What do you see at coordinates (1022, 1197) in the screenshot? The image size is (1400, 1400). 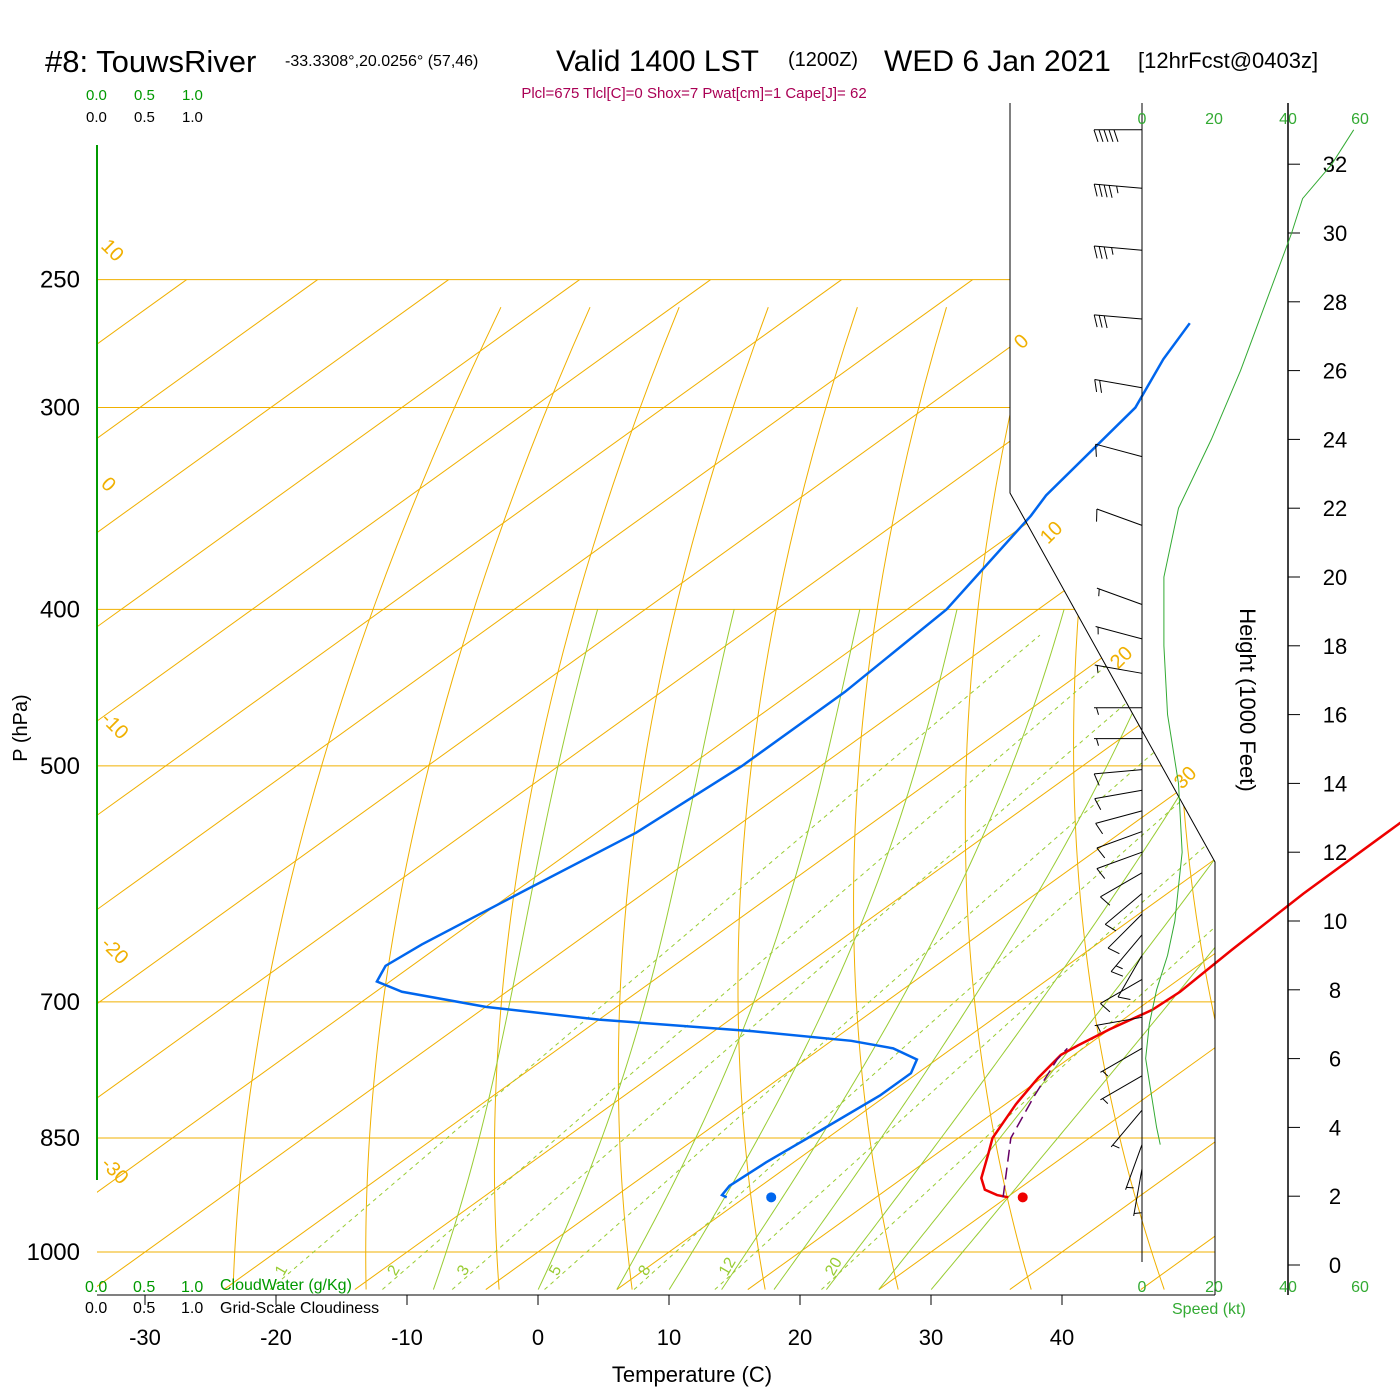 I see `surface-temp-dot` at bounding box center [1022, 1197].